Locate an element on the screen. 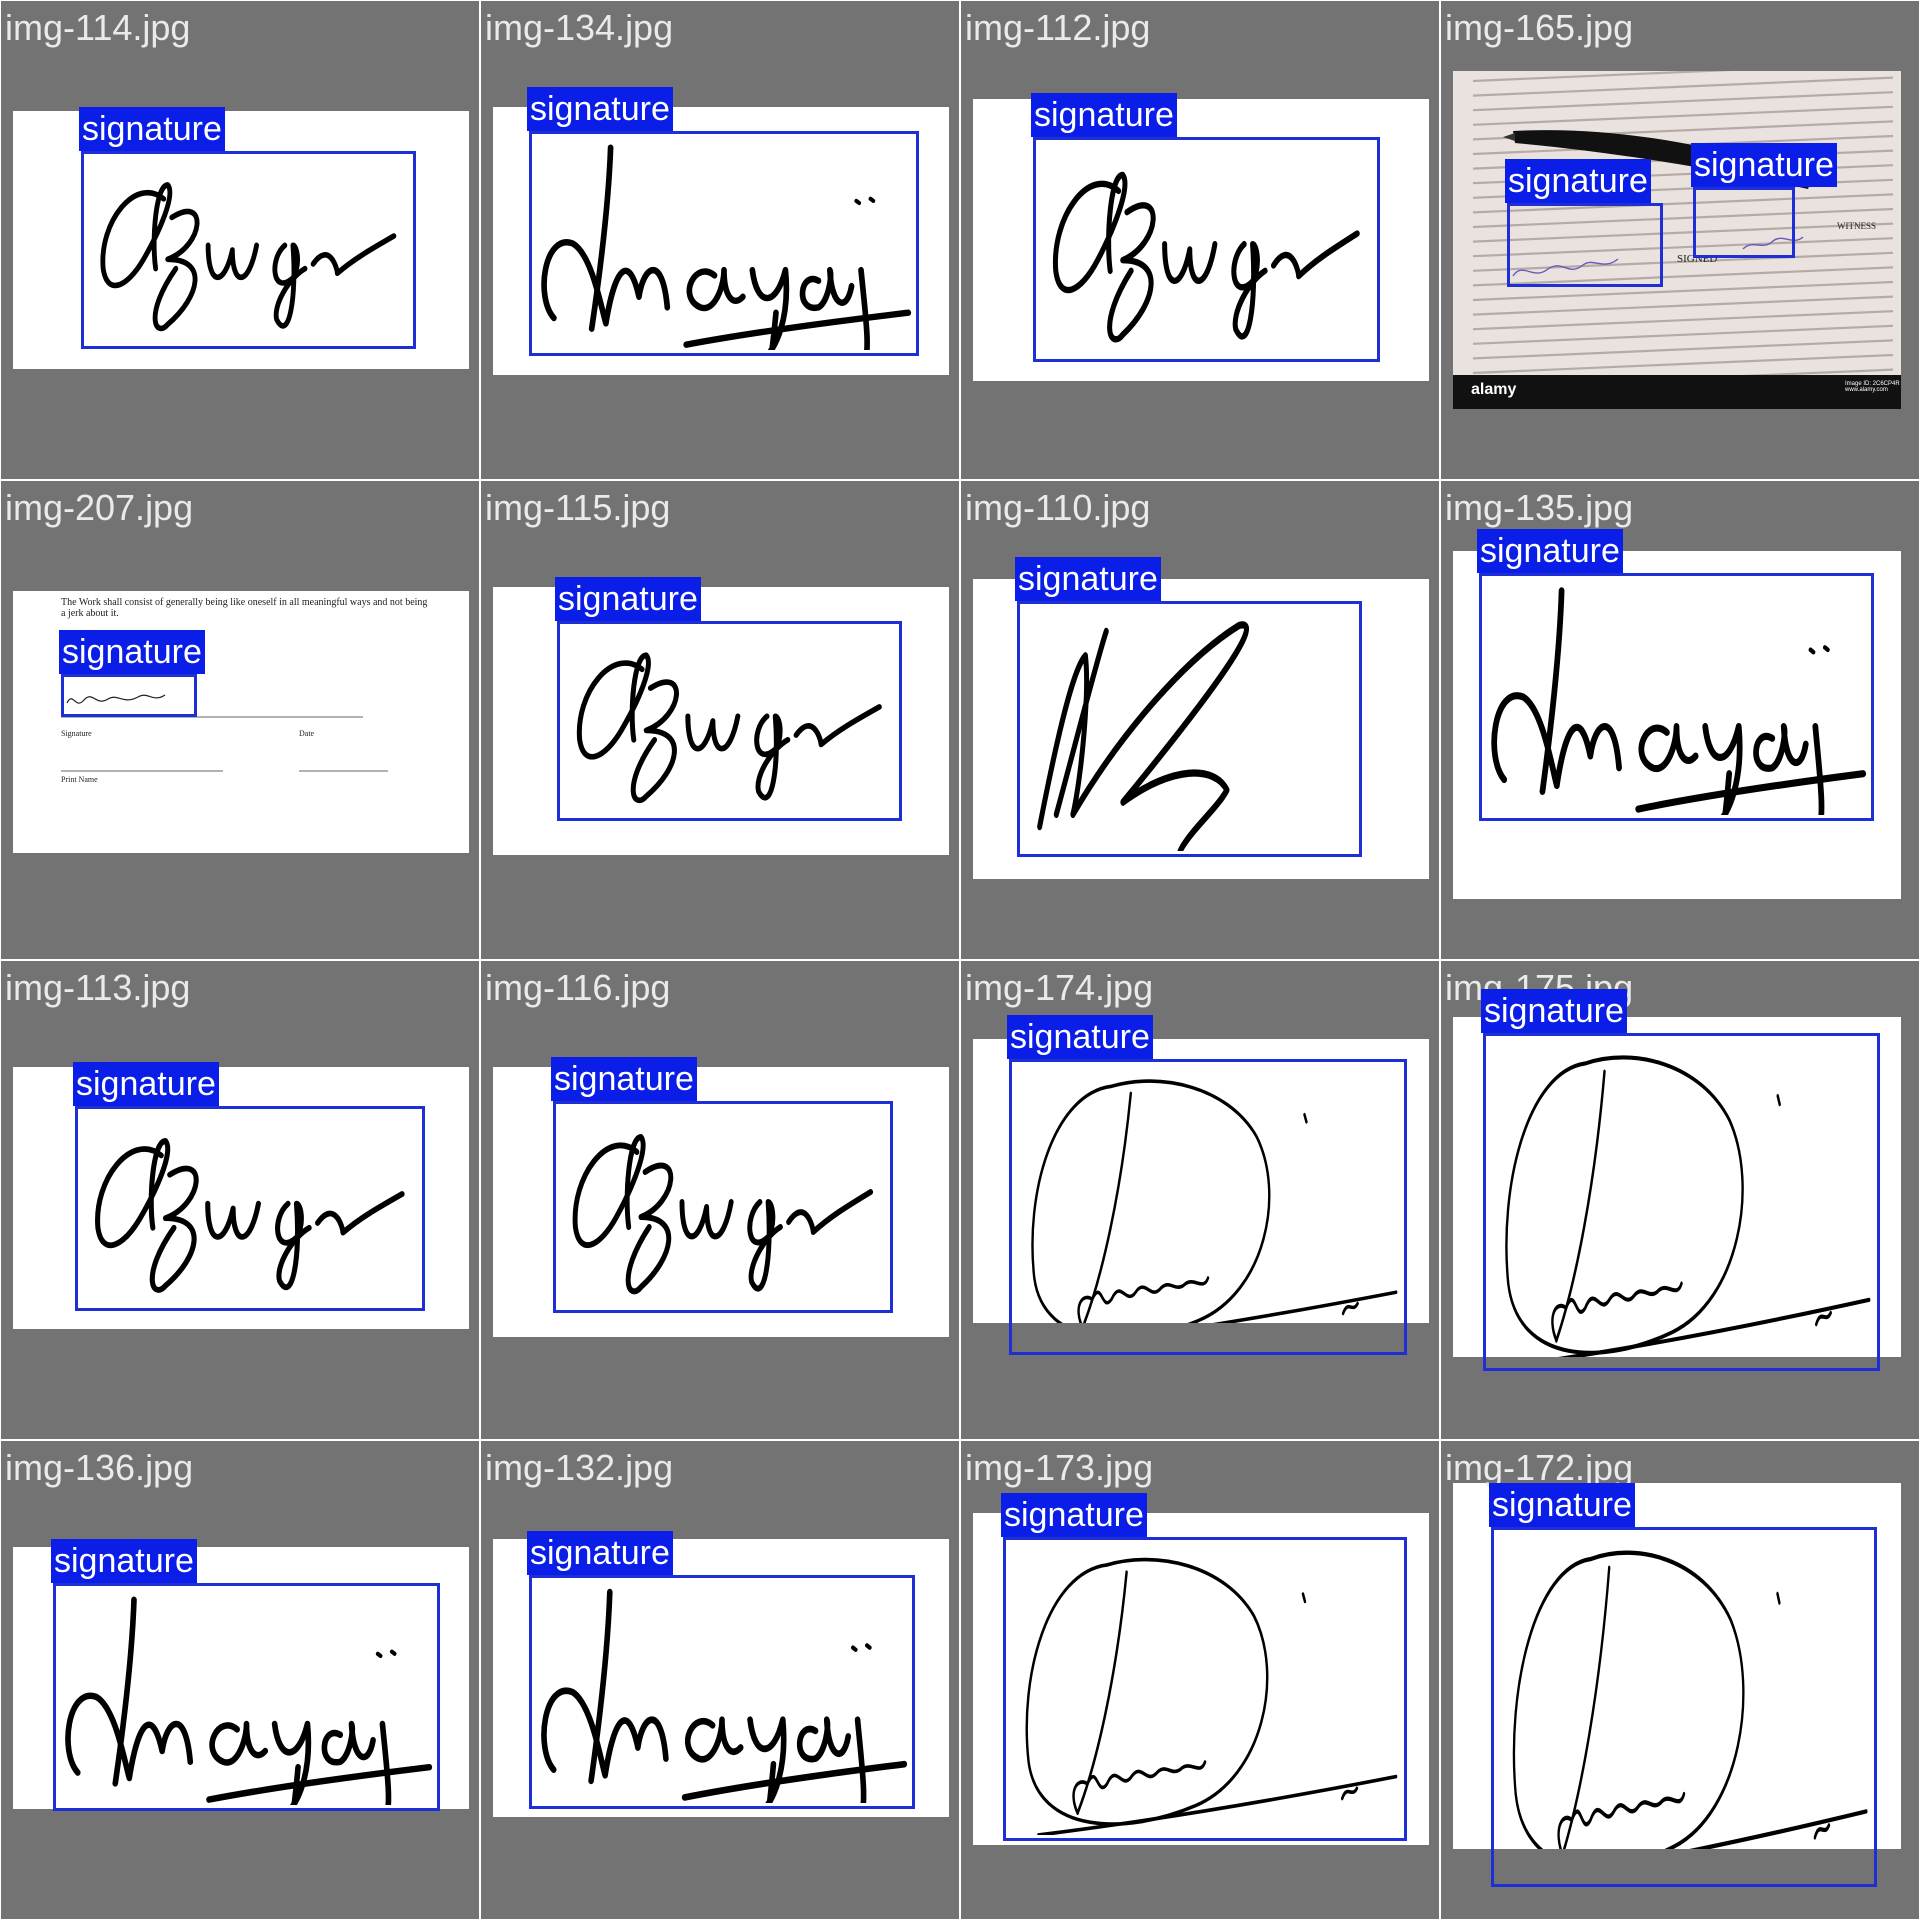 The width and height of the screenshot is (1920, 1920). image-tile: img-135.jpg signature is located at coordinates (1680, 720).